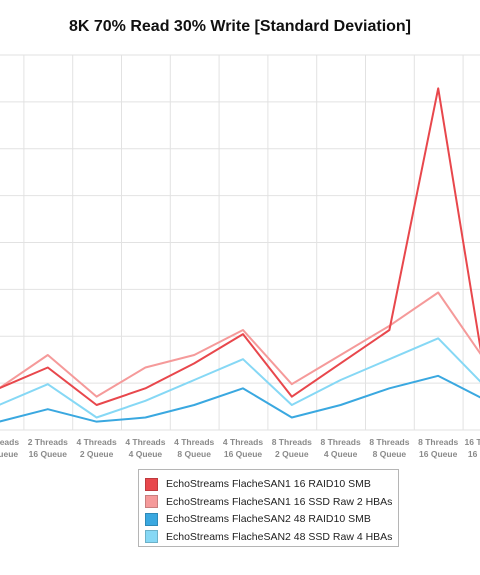 The image size is (480, 575). I want to click on legend-label: EchoStreams FlacheSAN2 48 SSD Raw 4 HBAs, so click(279, 536).